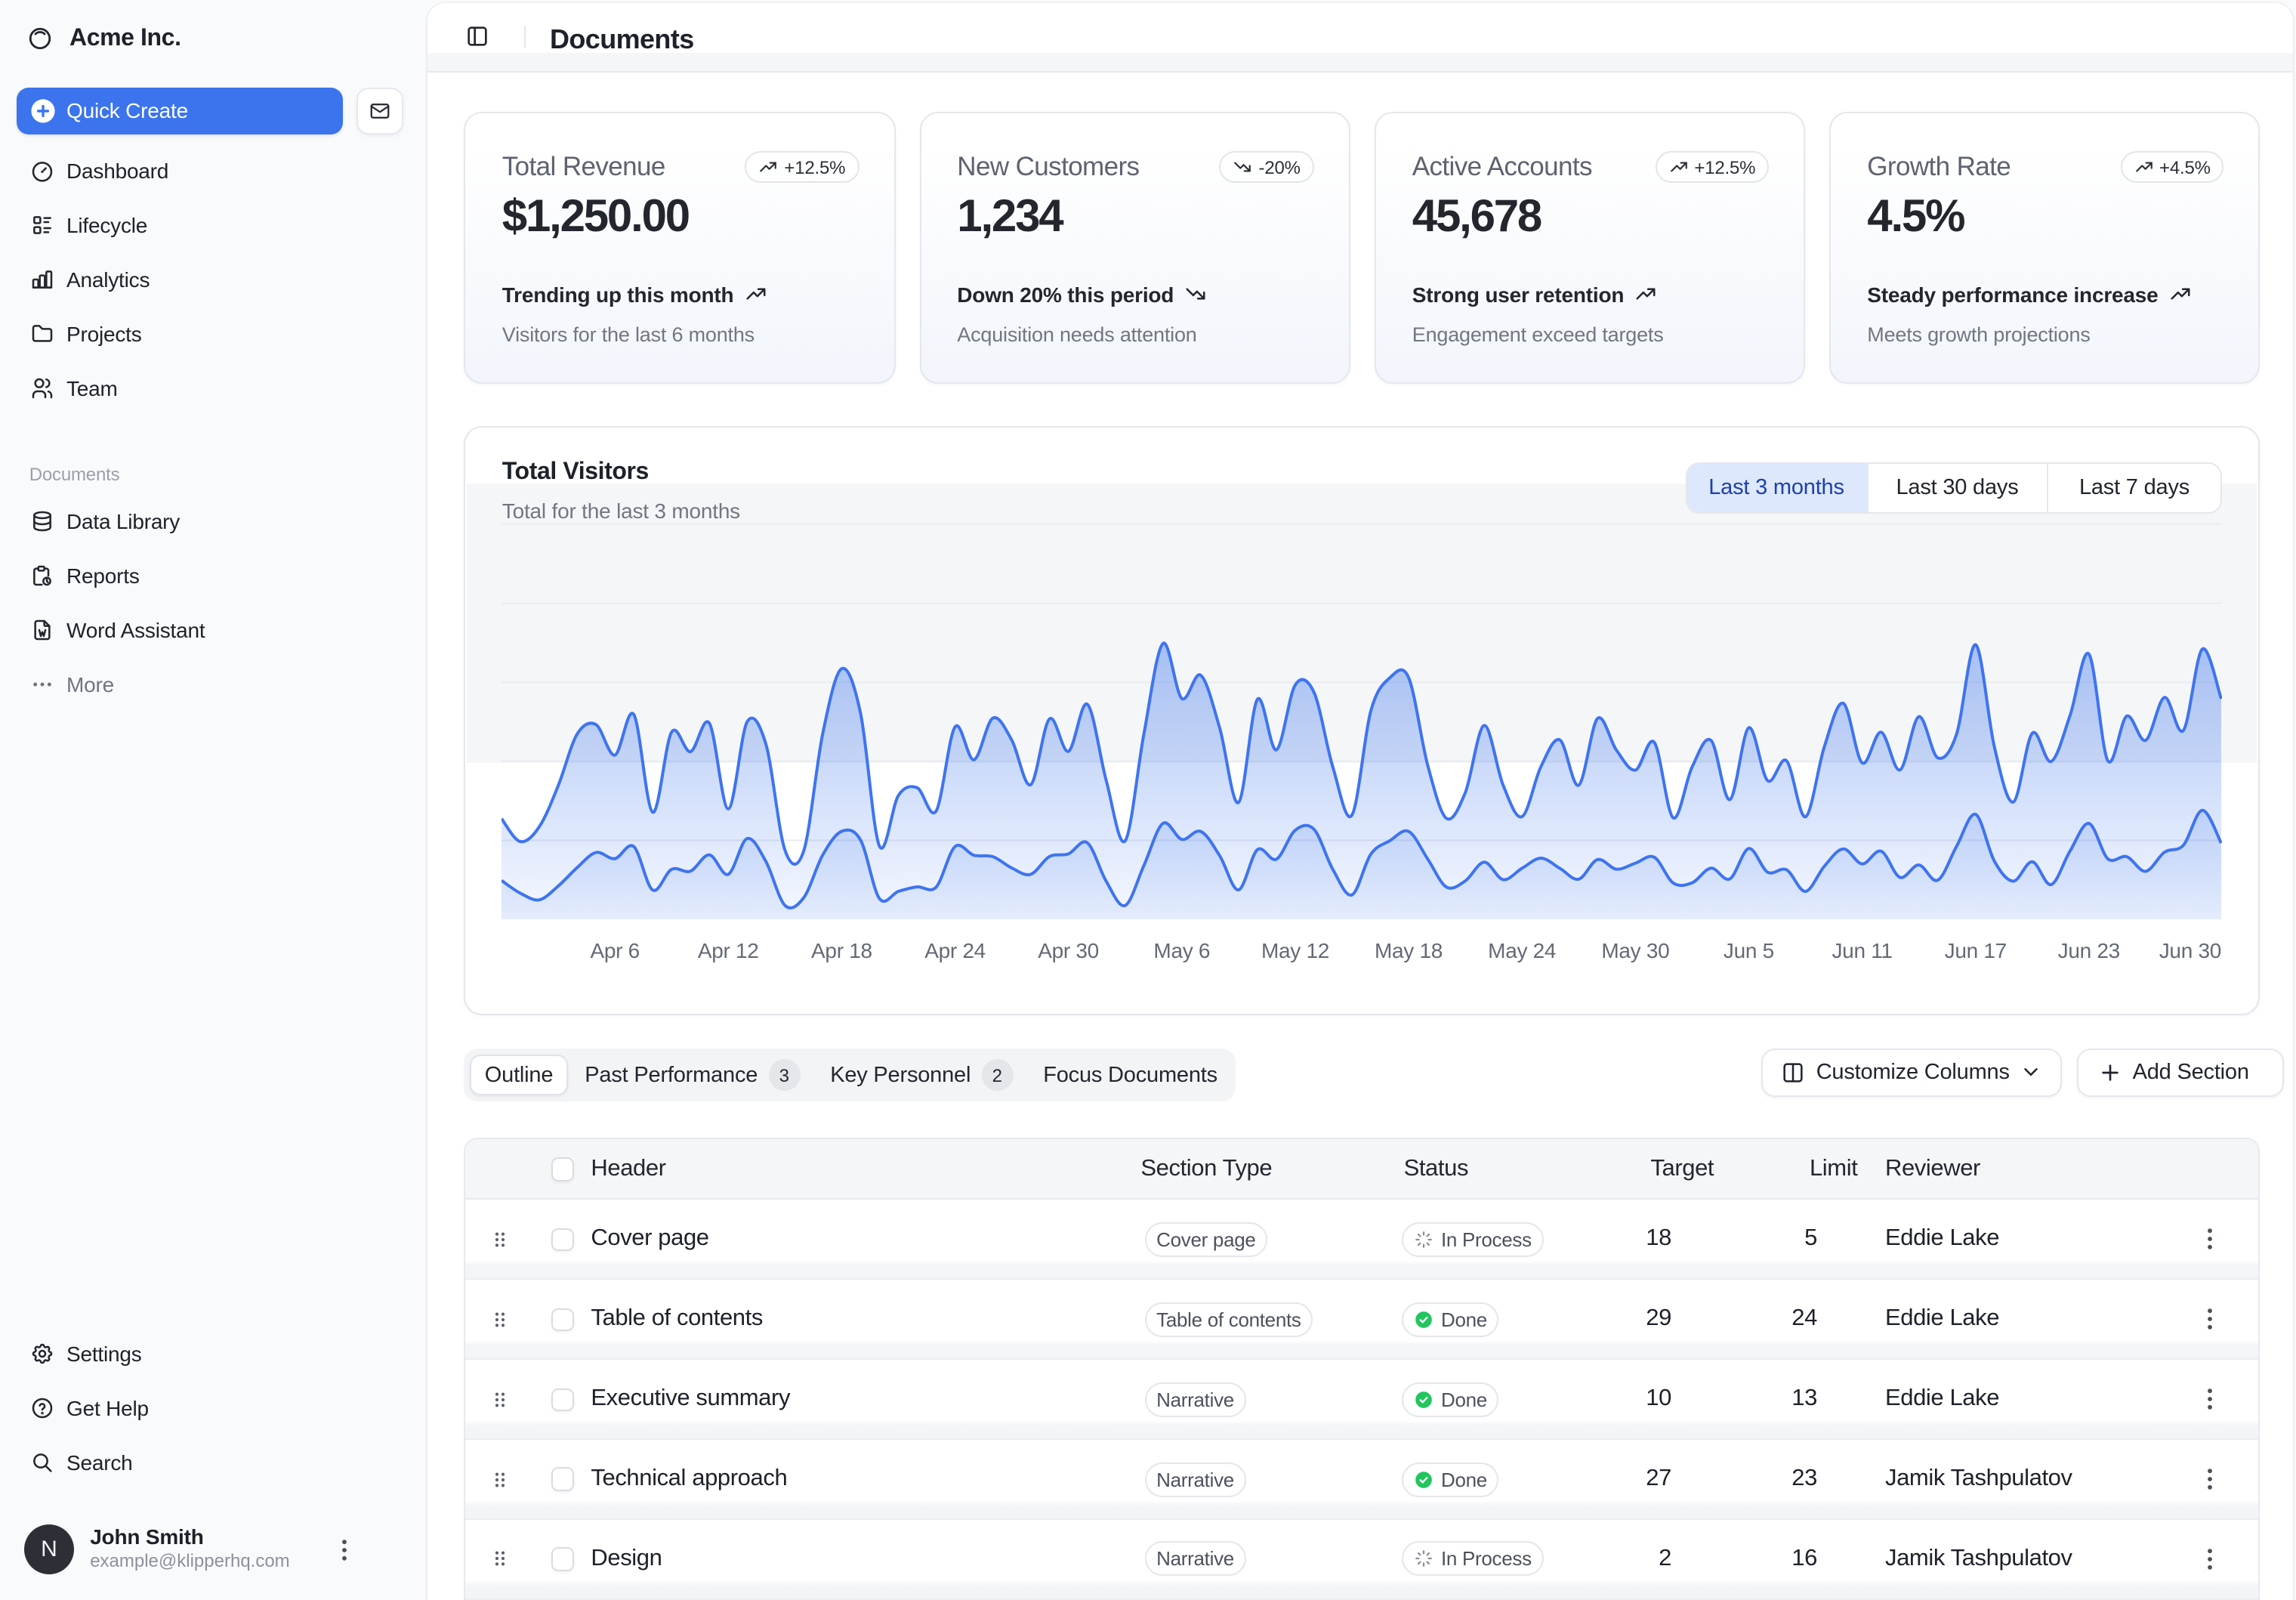 This screenshot has width=2296, height=1600. What do you see at coordinates (615, 951) in the screenshot?
I see `svg-text: Apr 6` at bounding box center [615, 951].